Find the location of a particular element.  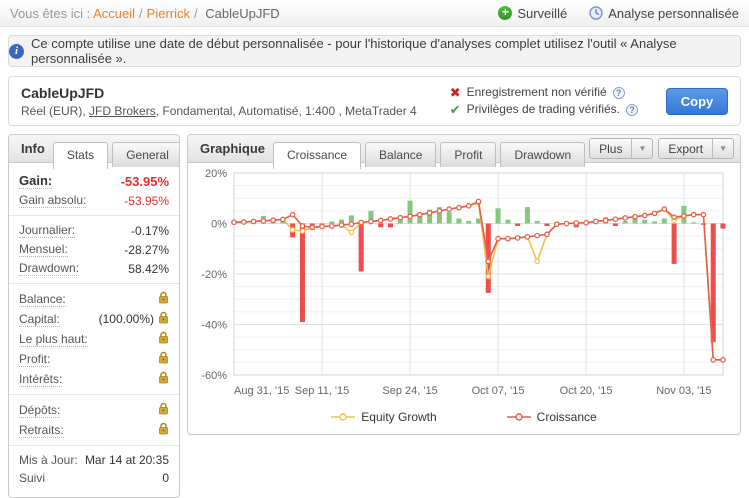

breadcrumb-link-accueil: Accueil is located at coordinates (114, 13).